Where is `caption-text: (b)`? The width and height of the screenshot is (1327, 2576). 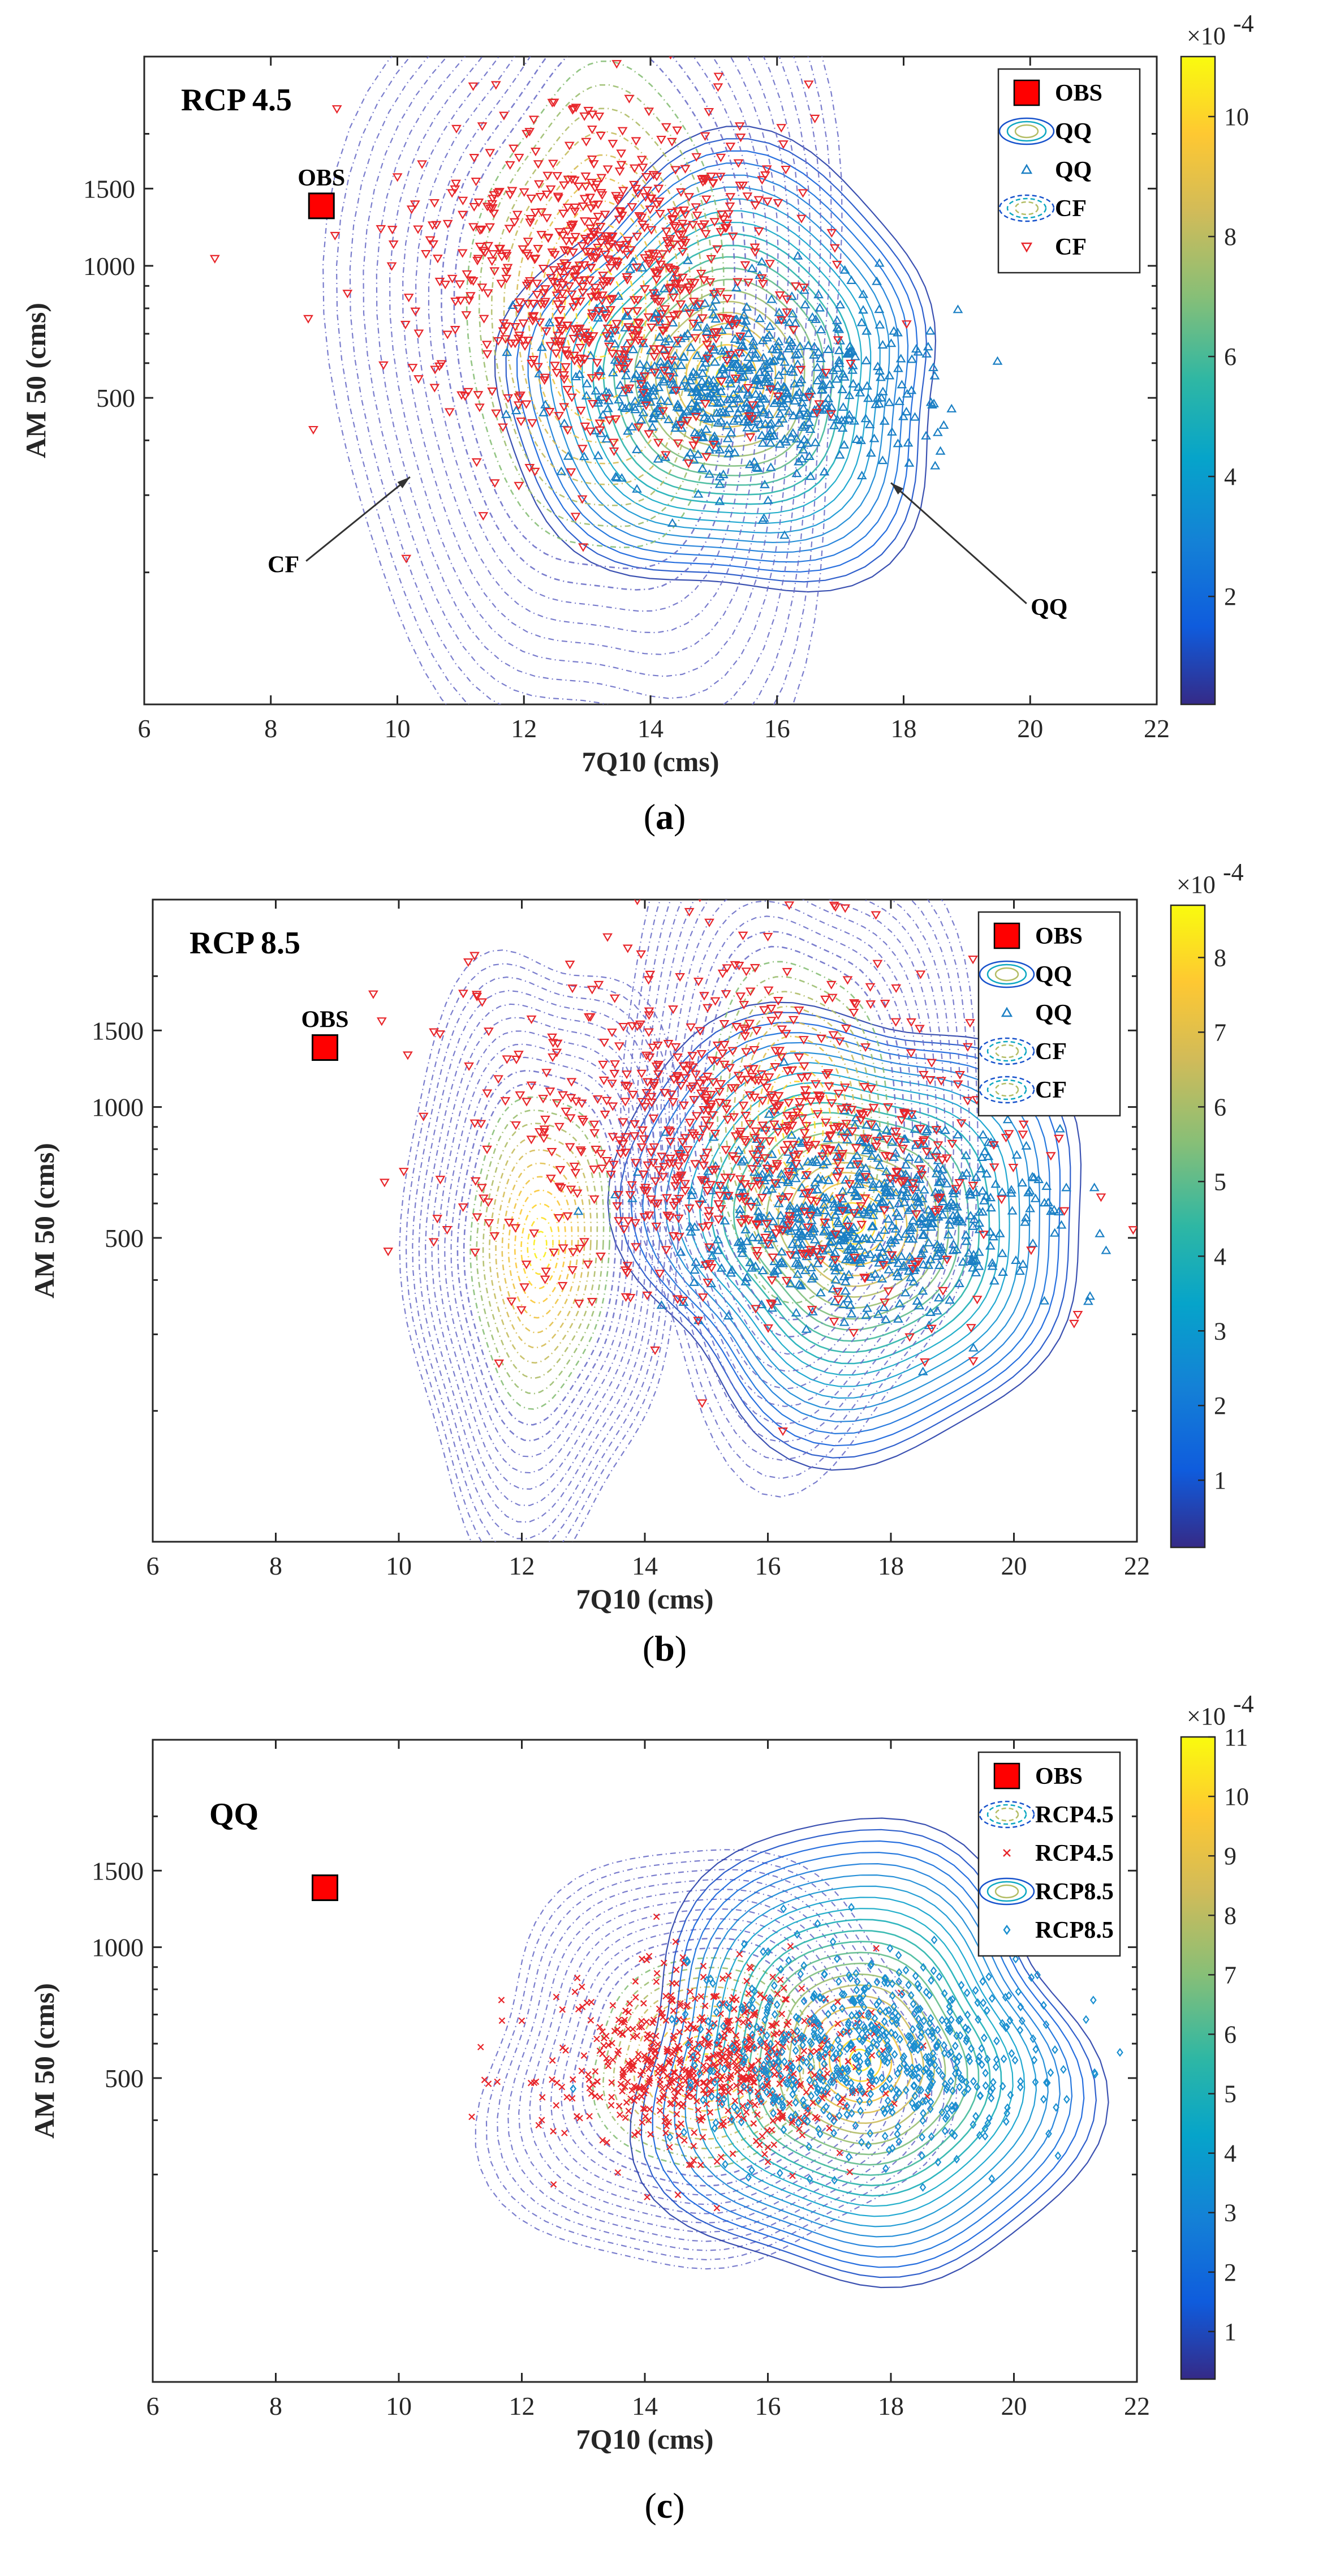
caption-text: (b) is located at coordinates (665, 1648).